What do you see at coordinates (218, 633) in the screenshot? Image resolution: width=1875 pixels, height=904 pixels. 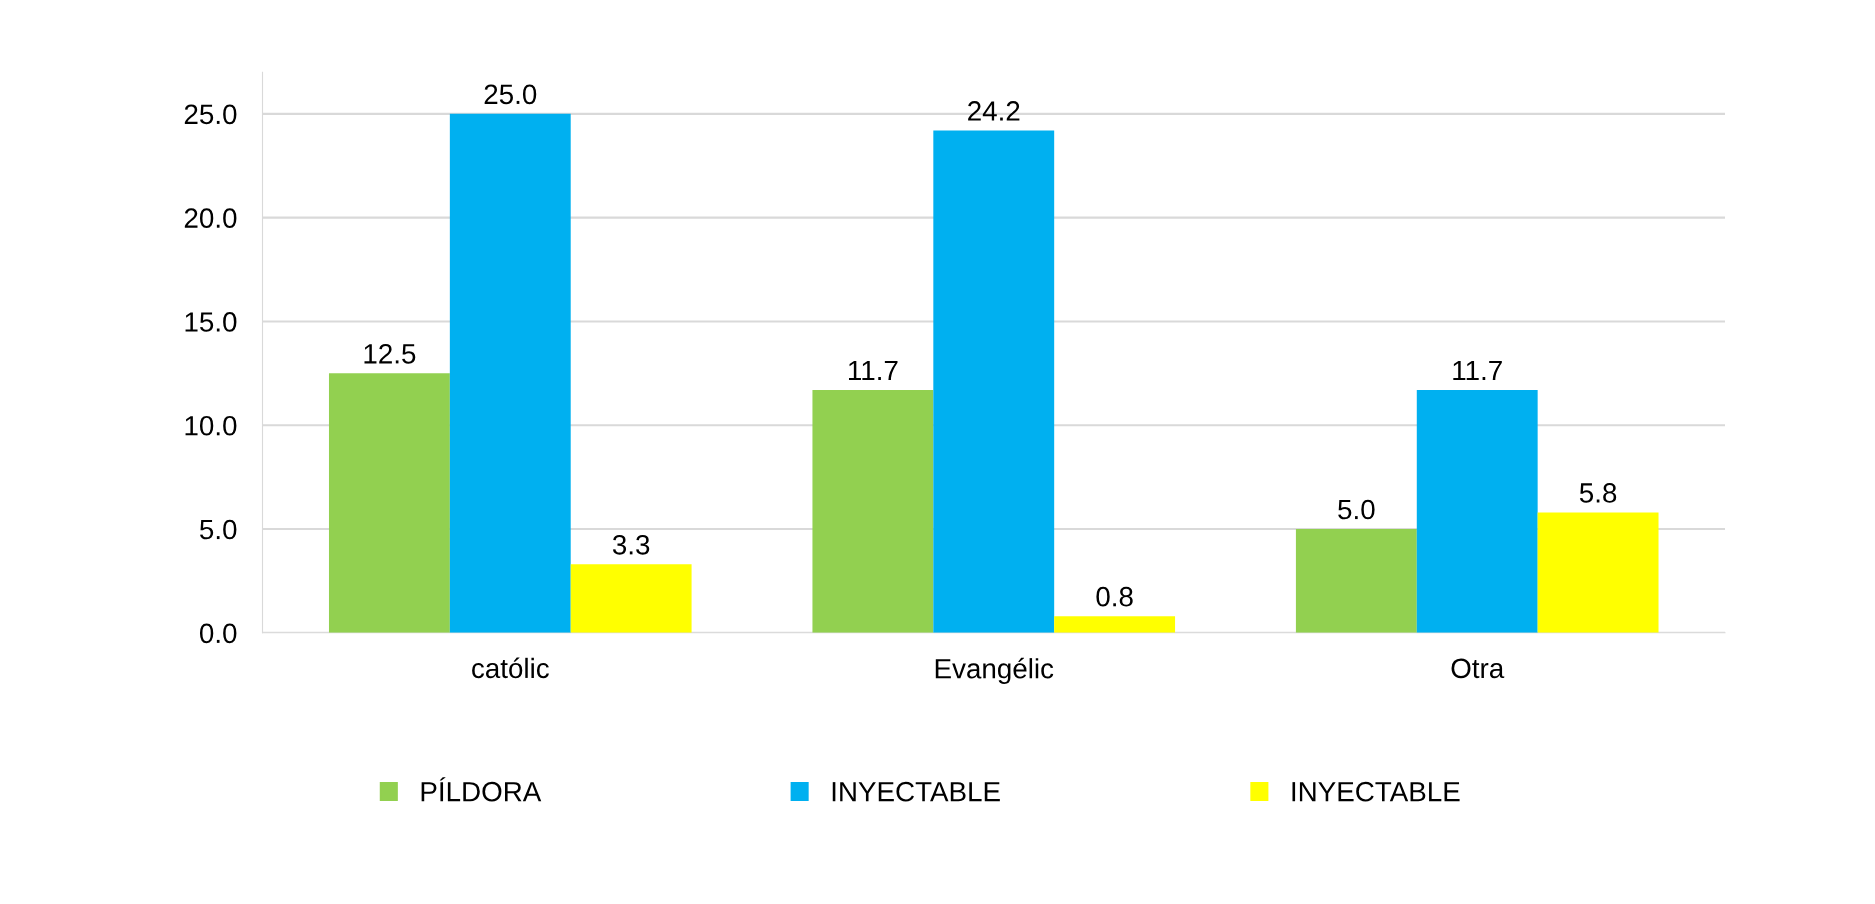 I see `y-tick-label: 0.0` at bounding box center [218, 633].